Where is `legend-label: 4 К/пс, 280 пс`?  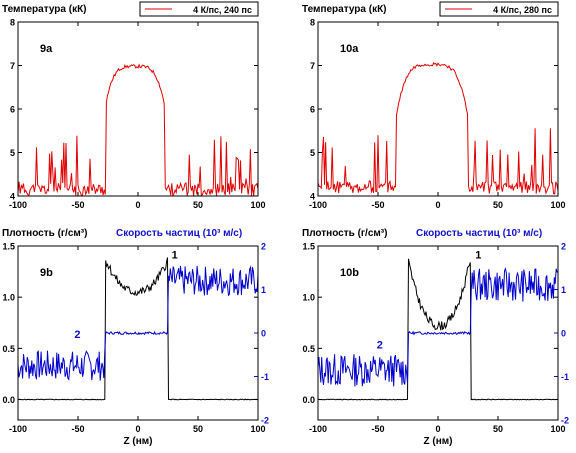
legend-label: 4 К/пс, 280 пс is located at coordinates (522, 10).